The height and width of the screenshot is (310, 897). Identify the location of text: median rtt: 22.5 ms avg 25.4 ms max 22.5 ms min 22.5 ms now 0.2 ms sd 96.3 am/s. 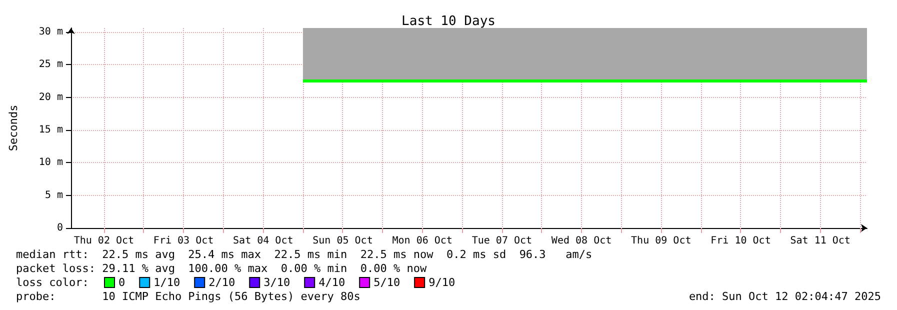
(304, 254).